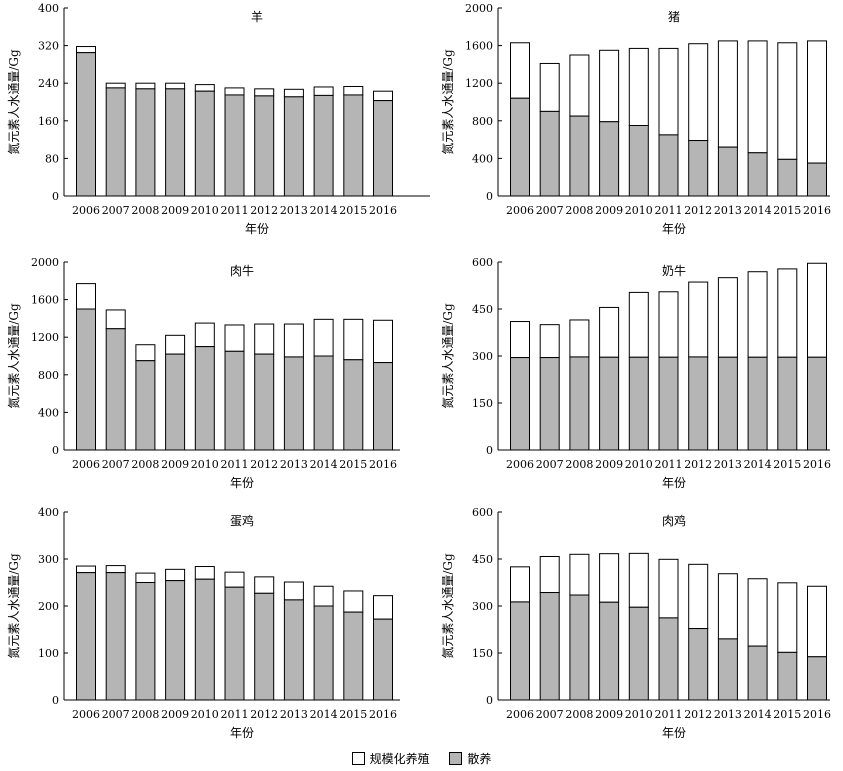 This screenshot has height=771, width=843. Describe the element at coordinates (482, 403) in the screenshot. I see `y-tick-label: 150` at that location.